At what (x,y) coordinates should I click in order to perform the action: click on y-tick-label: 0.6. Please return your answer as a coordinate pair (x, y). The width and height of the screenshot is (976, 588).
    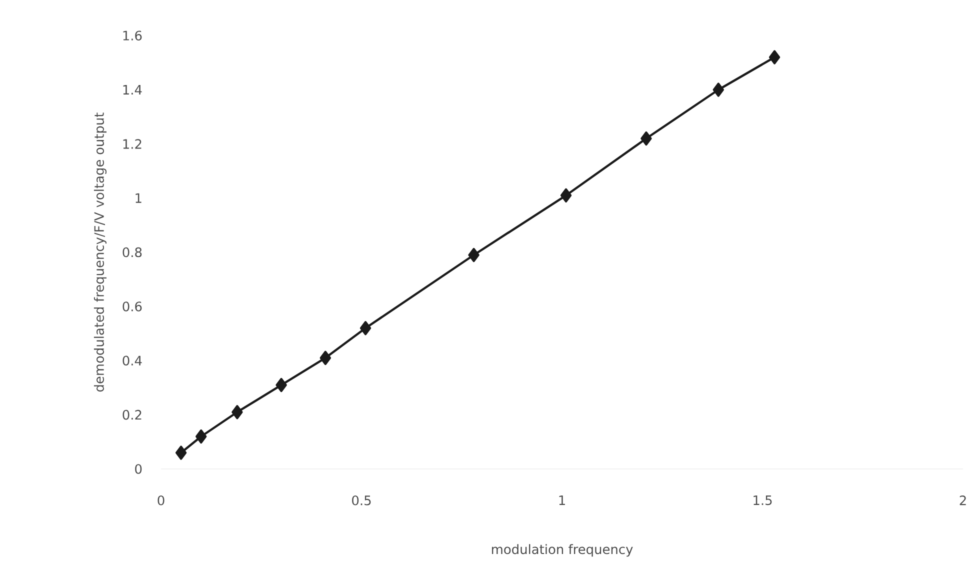
    Looking at the image, I should click on (132, 307).